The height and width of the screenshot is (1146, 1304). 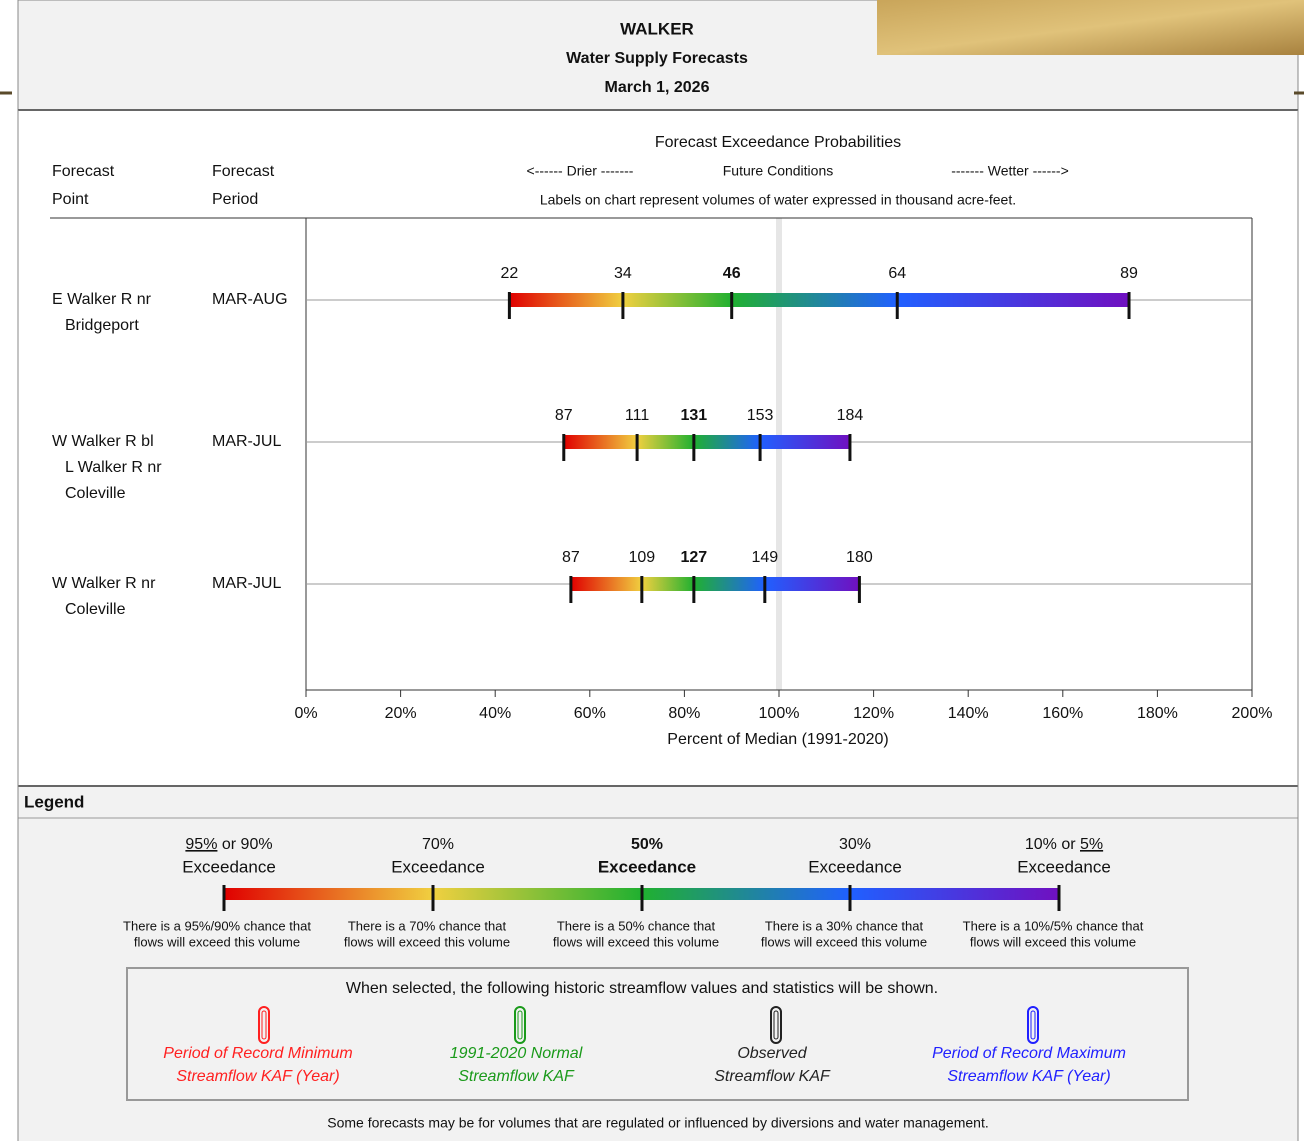 What do you see at coordinates (1157, 713) in the screenshot?
I see `x-tick-label: 180%` at bounding box center [1157, 713].